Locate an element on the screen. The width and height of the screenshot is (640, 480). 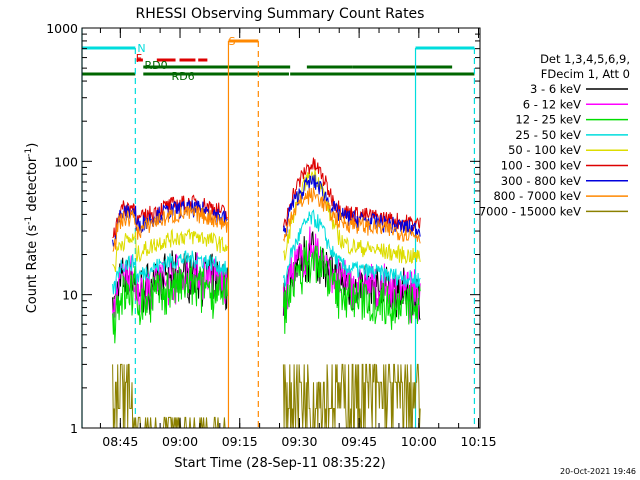
chart-title: RHESSI Observing Summary Count Rates is located at coordinates (280, 14).